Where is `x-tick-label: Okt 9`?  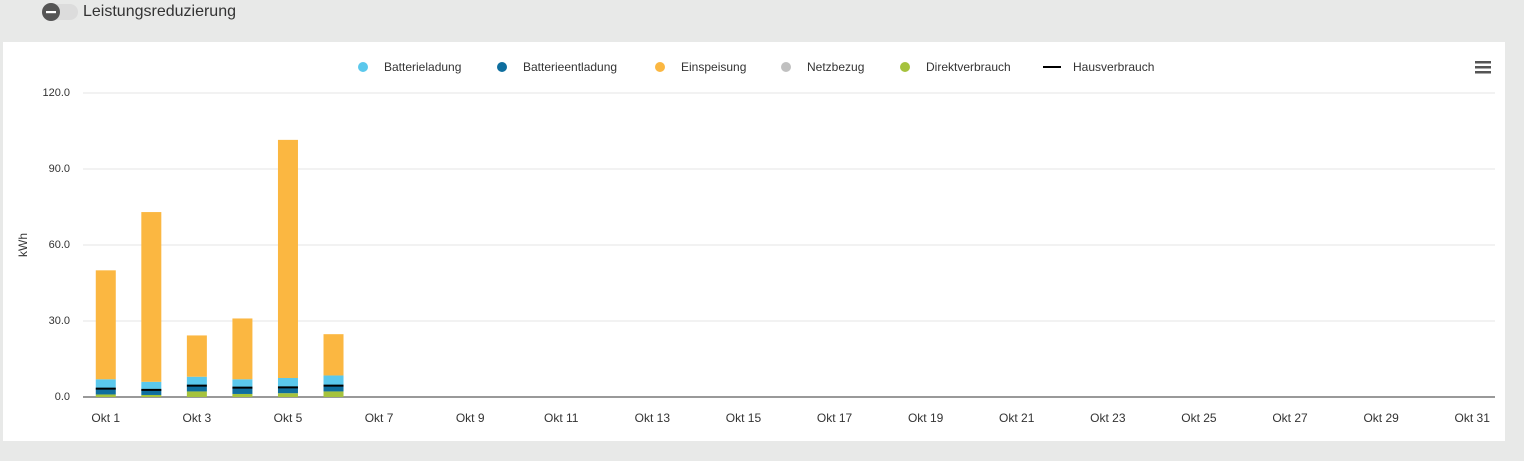 x-tick-label: Okt 9 is located at coordinates (470, 418).